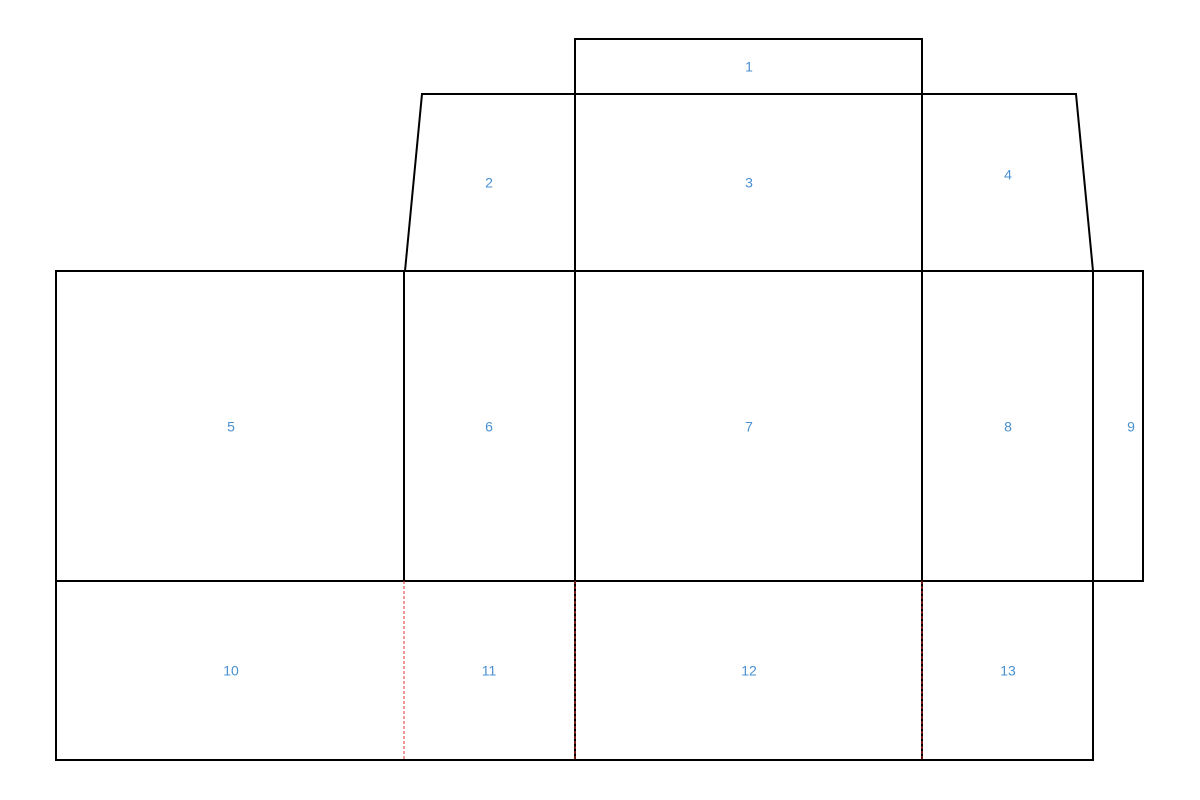  What do you see at coordinates (749, 427) in the screenshot?
I see `panel-label: 7` at bounding box center [749, 427].